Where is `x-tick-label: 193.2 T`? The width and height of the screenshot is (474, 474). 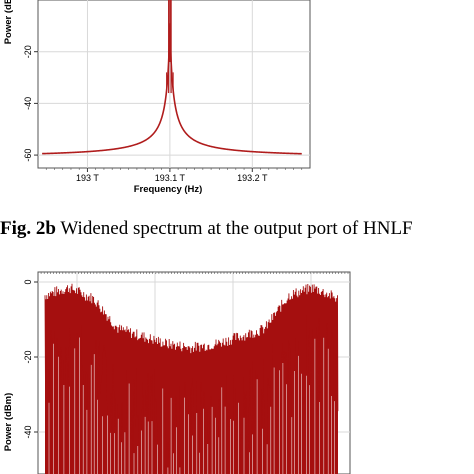
x-tick-label: 193.2 T is located at coordinates (252, 178).